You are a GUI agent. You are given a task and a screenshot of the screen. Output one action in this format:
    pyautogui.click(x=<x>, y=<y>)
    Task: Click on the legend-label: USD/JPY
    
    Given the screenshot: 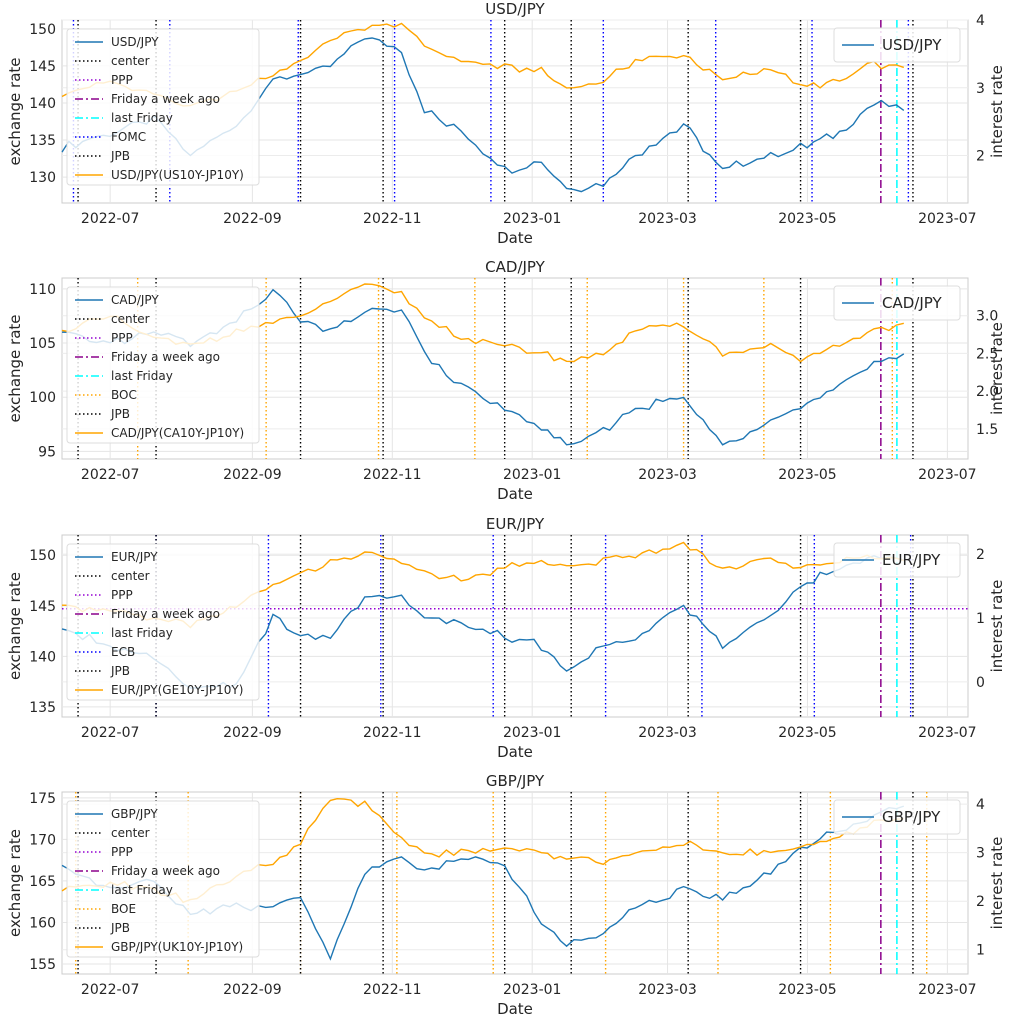 What is the action you would take?
    pyautogui.click(x=135, y=42)
    